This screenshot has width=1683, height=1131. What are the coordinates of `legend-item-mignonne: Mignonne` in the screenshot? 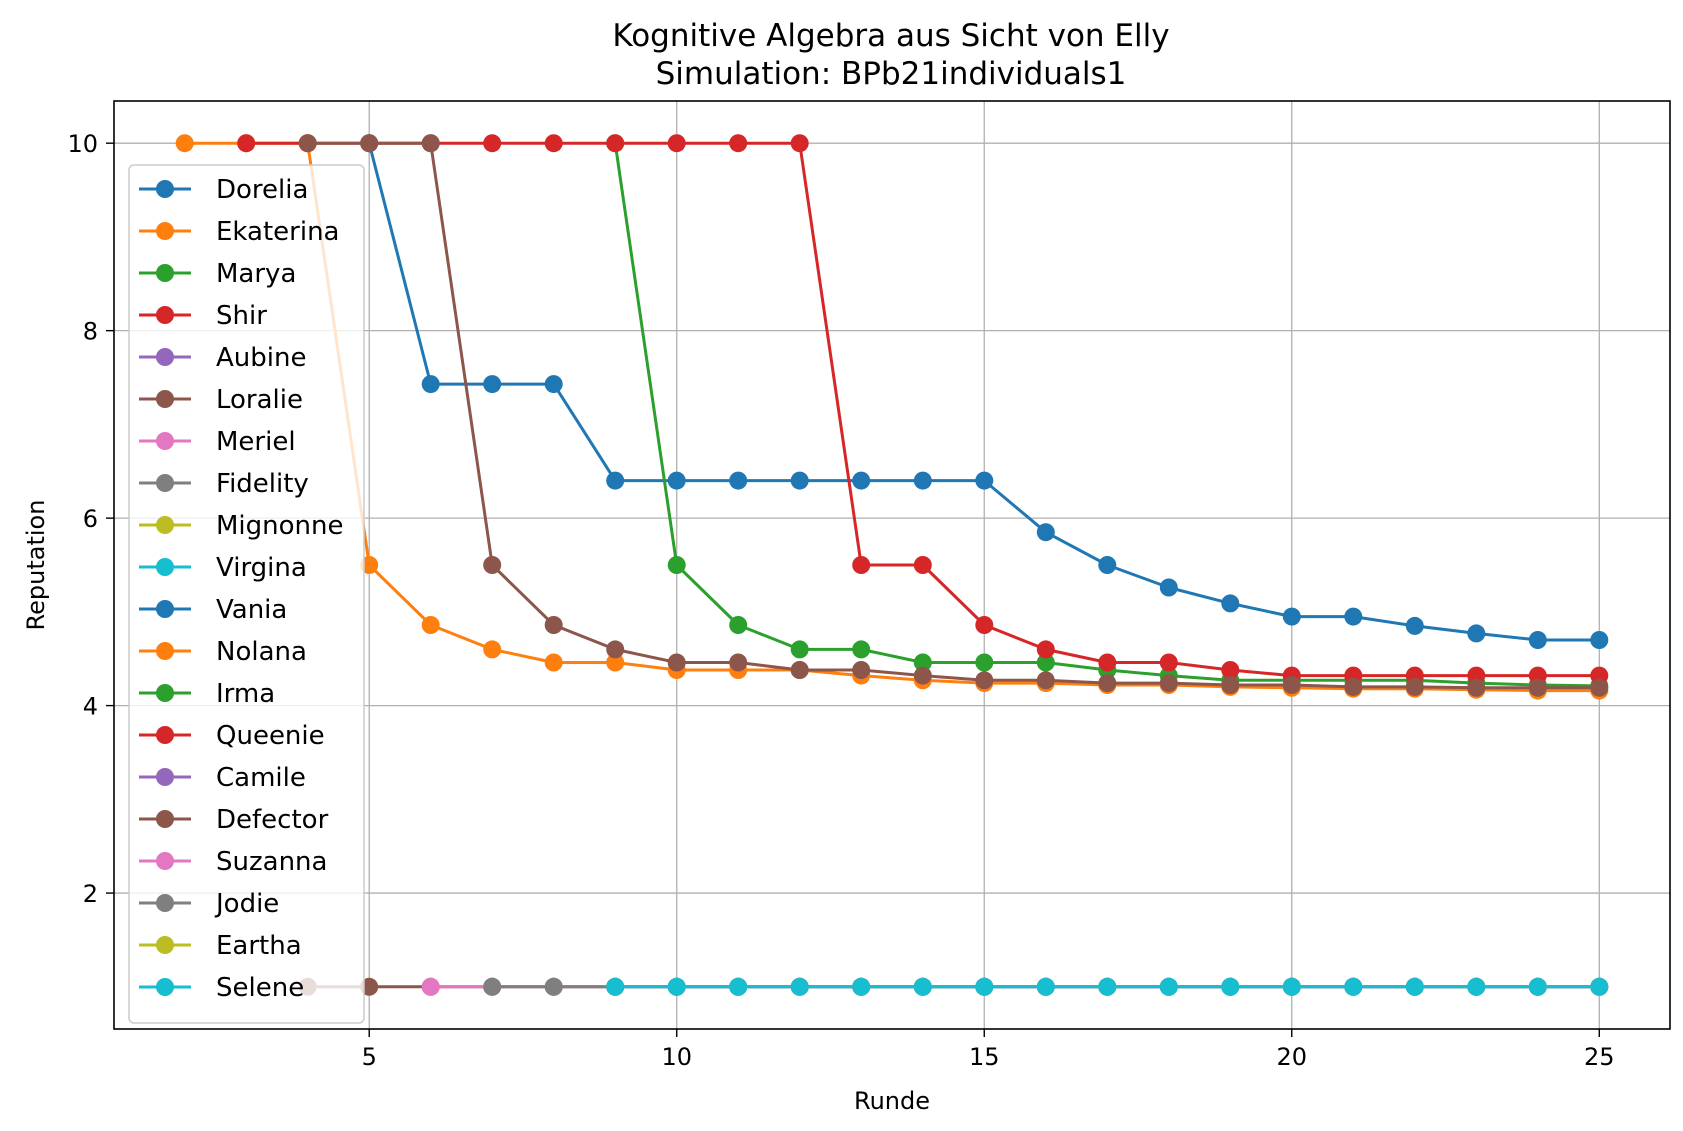 It's located at (241, 526).